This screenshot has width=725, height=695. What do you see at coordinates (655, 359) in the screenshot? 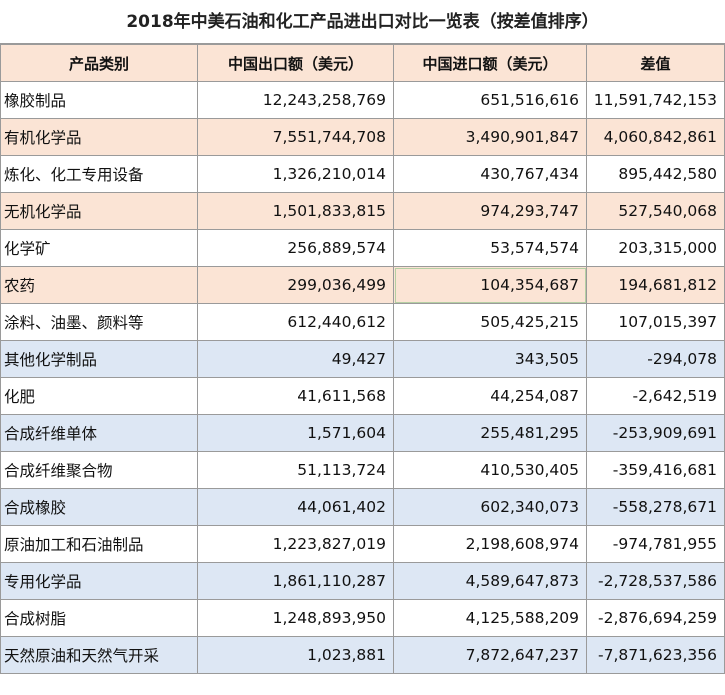
I see `diff-cell: -294,078` at bounding box center [655, 359].